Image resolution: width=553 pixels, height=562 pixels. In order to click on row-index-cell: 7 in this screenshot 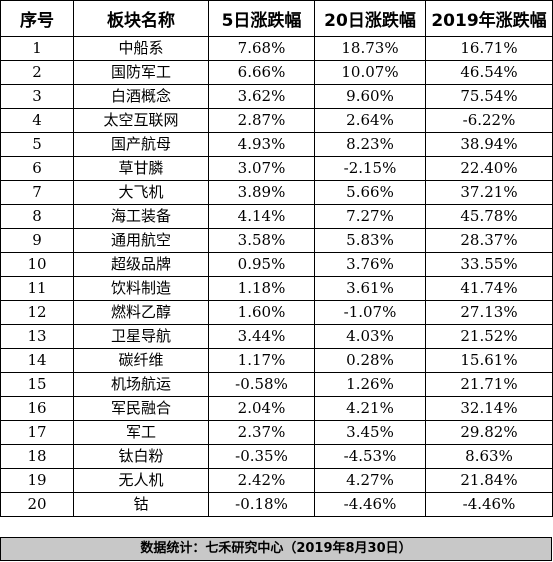, I will do `click(37, 192)`.